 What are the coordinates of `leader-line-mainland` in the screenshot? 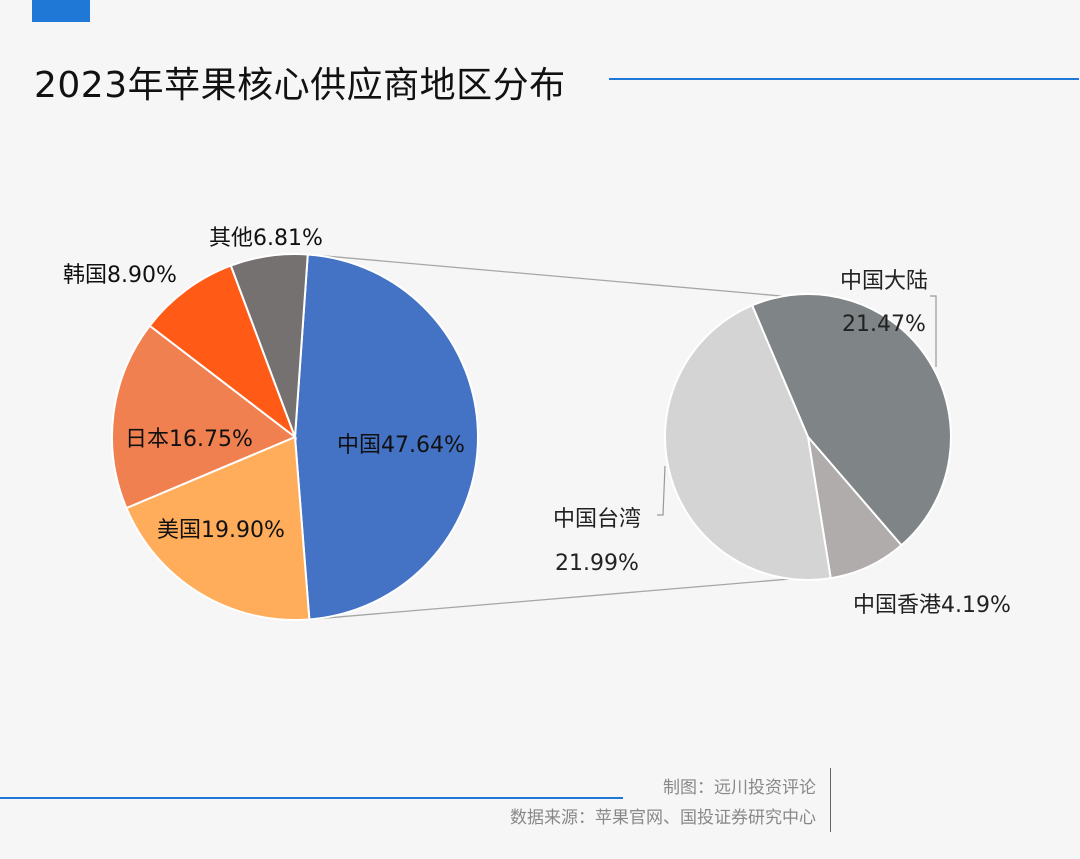 It's located at (933, 331).